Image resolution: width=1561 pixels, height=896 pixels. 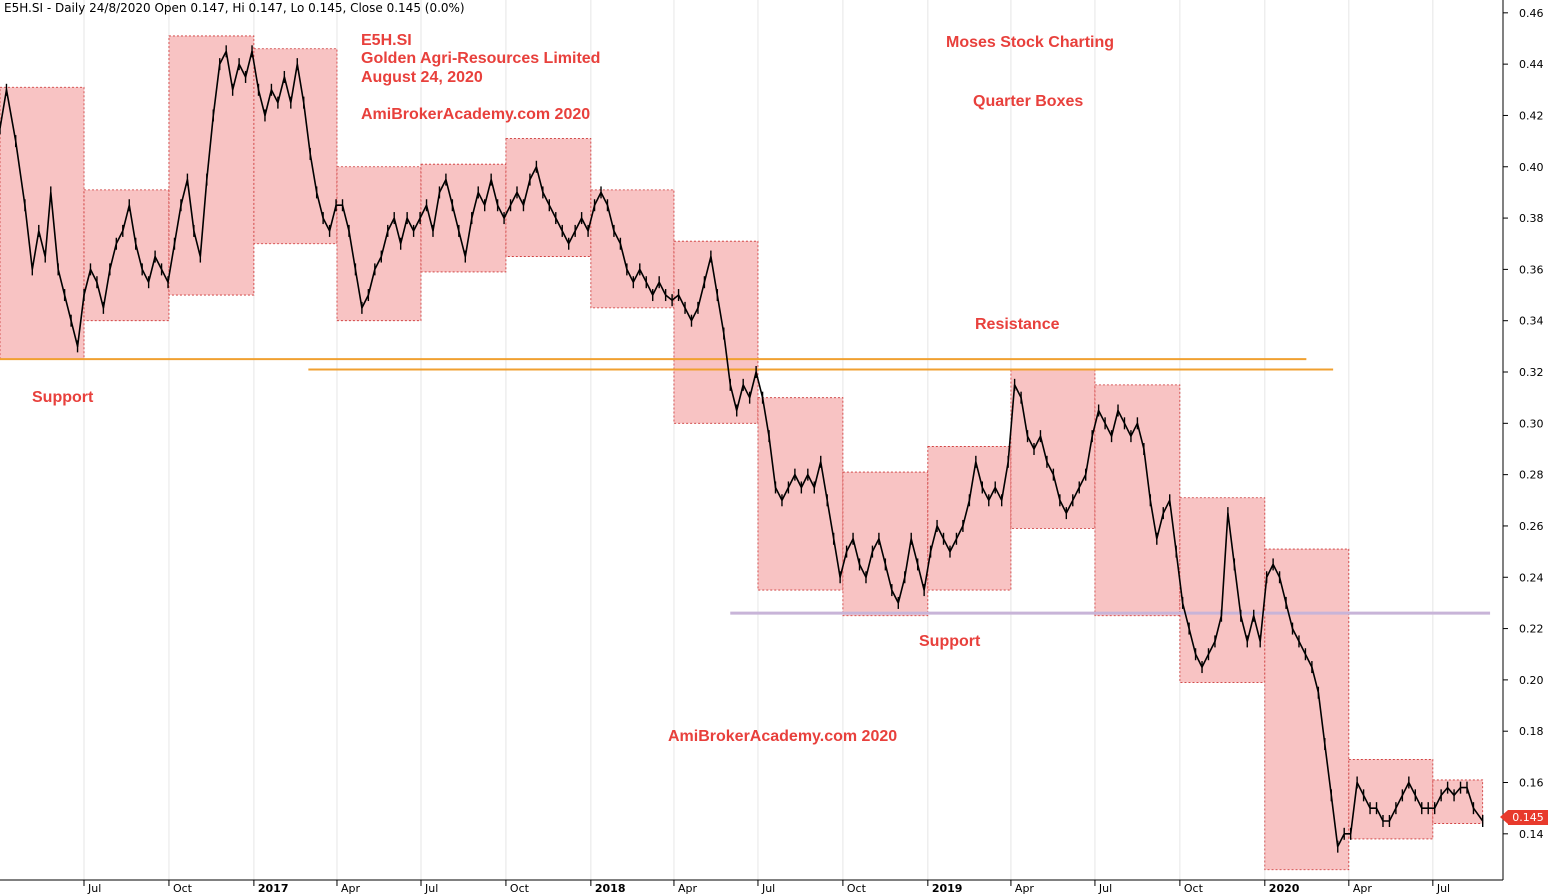 I want to click on y-tick-label: 0.38, so click(x=1531, y=218).